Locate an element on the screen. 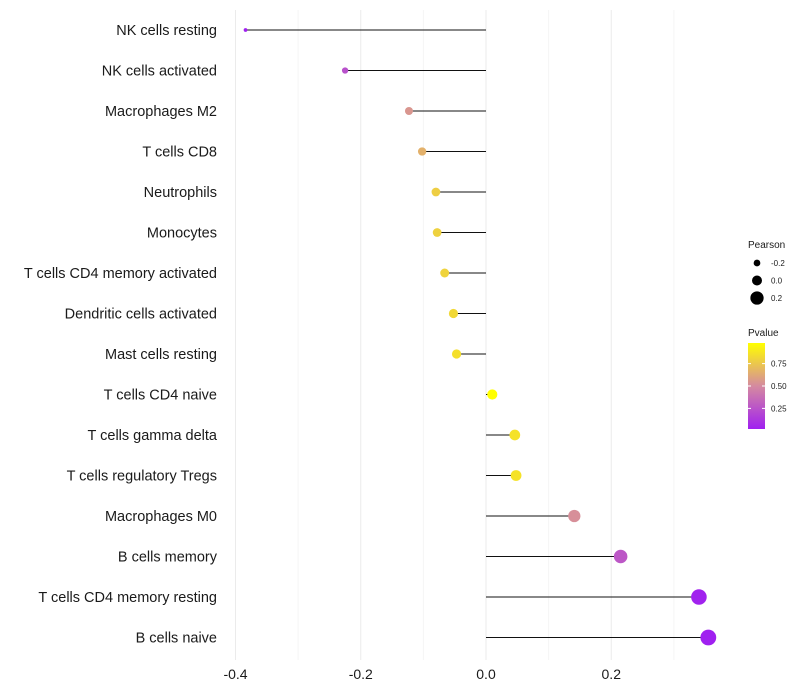 This screenshot has height=700, width=800. category-label: T cells CD8 is located at coordinates (179, 153).